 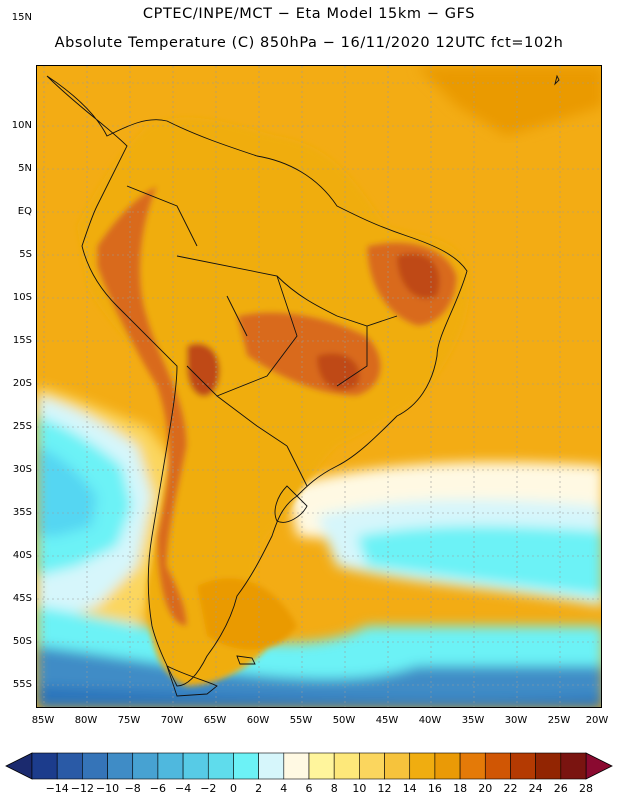 I want to click on colorbar-arrow-right, so click(x=599, y=766).